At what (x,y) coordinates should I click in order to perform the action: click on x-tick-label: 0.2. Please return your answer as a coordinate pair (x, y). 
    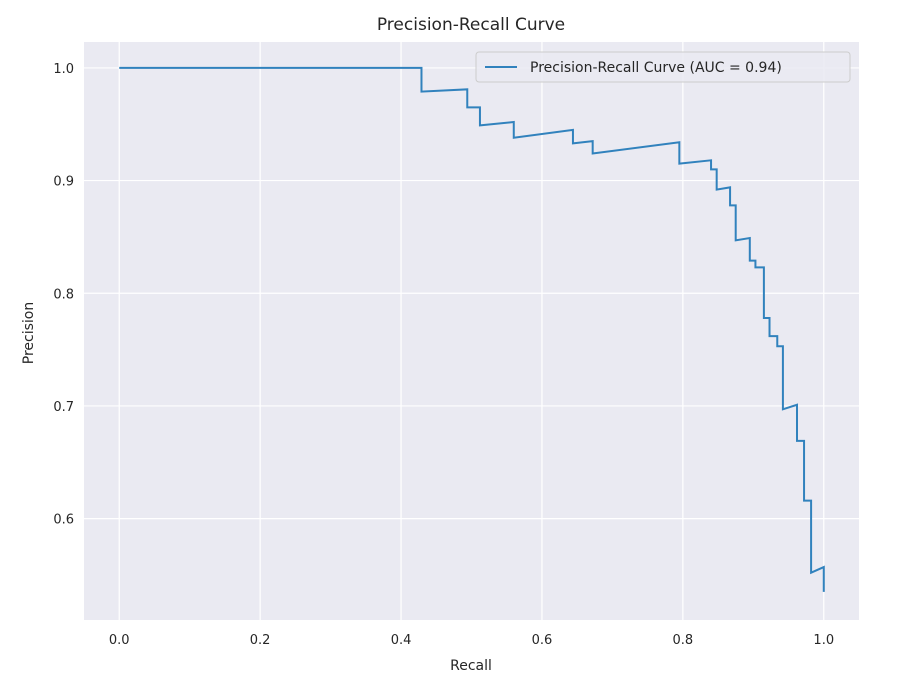
    Looking at the image, I should click on (260, 640).